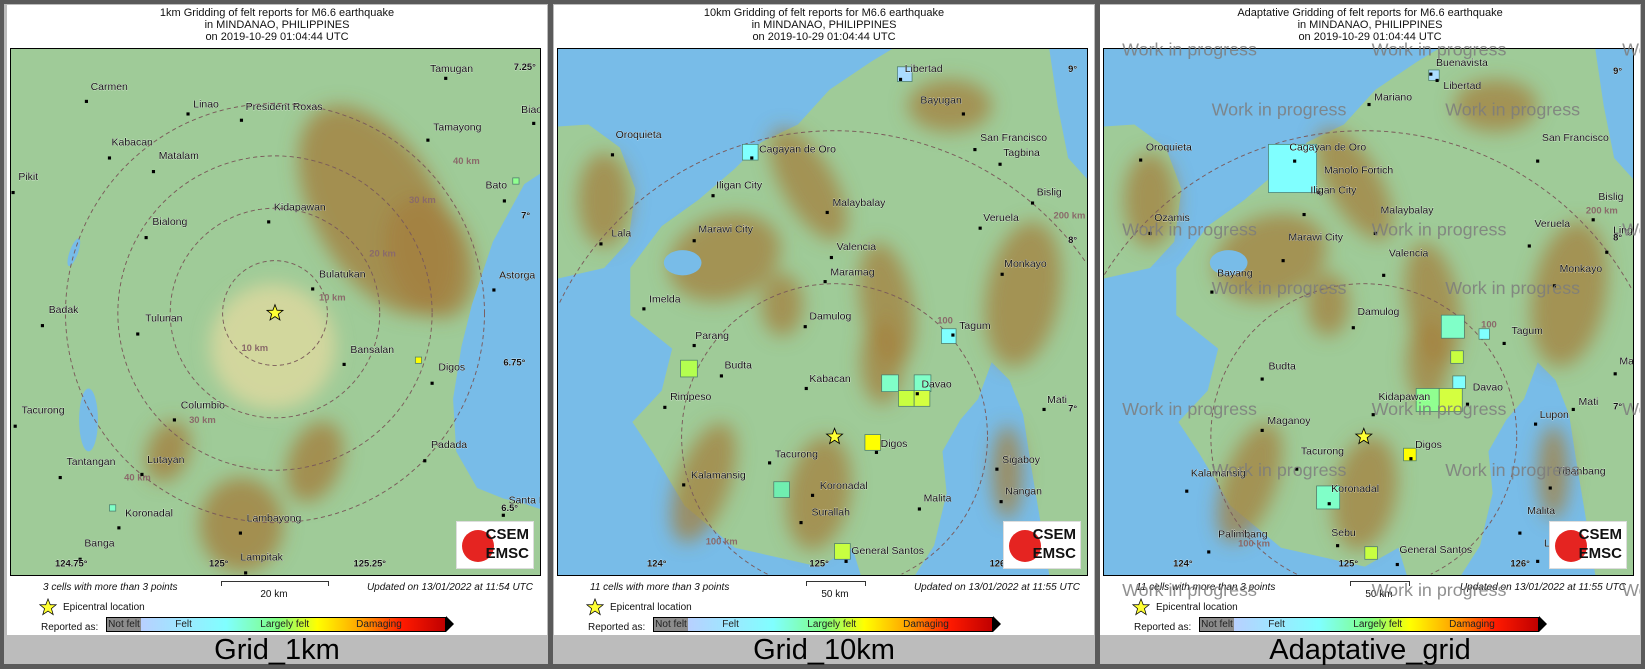  I want to click on city-label: President Roxas, so click(284, 107).